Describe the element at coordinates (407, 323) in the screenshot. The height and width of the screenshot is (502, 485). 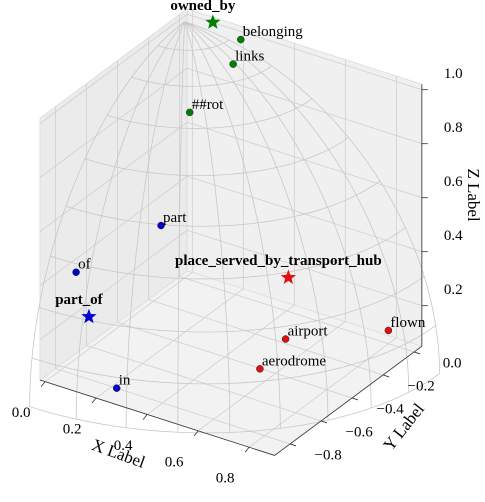
I see `point-label: flown` at that location.